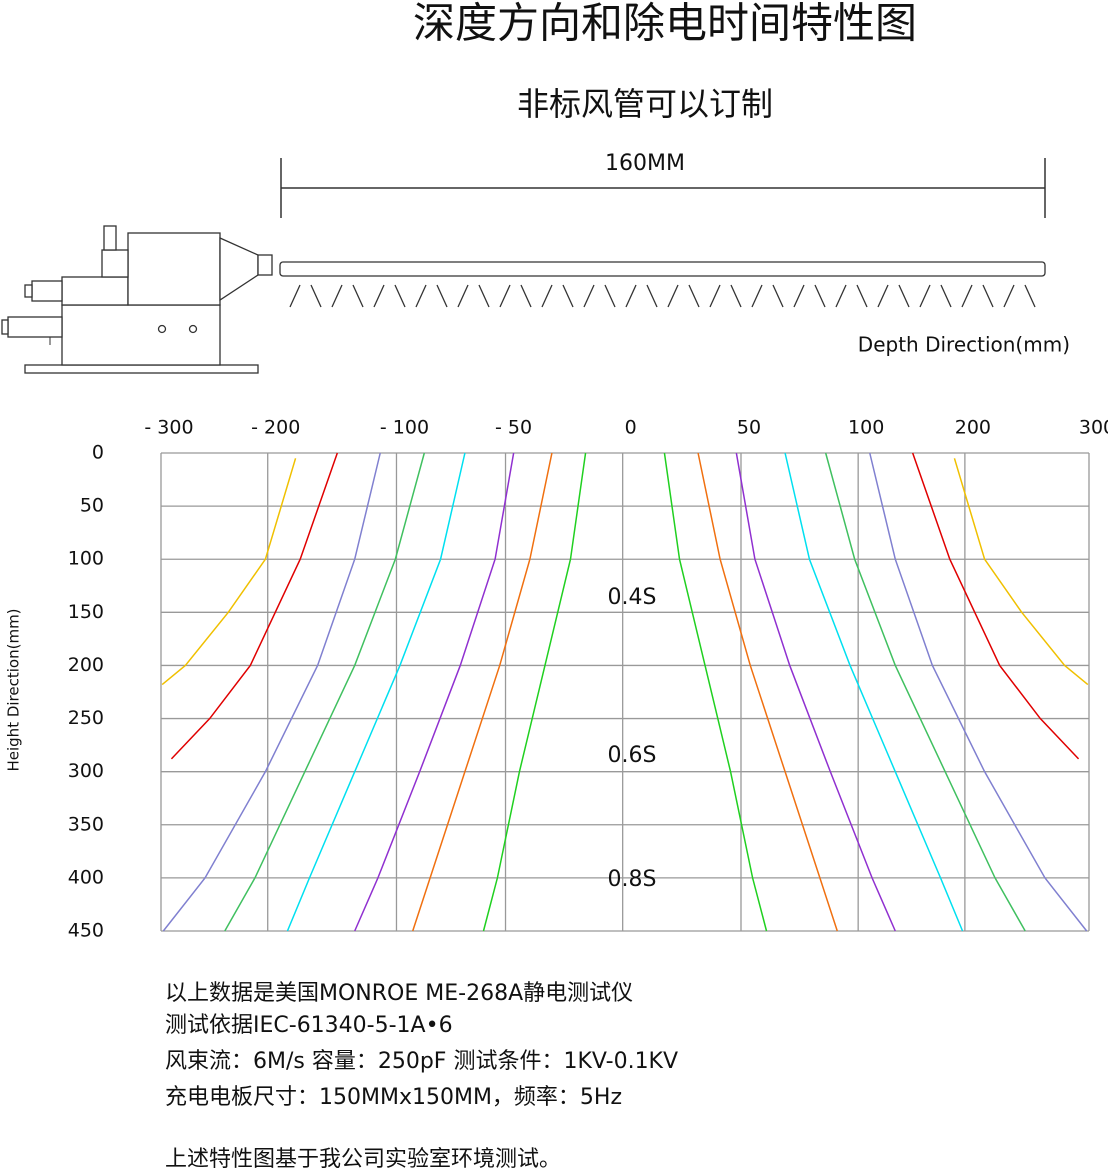 This screenshot has width=1108, height=1173. I want to click on dimension-label: 160MM, so click(645, 163).